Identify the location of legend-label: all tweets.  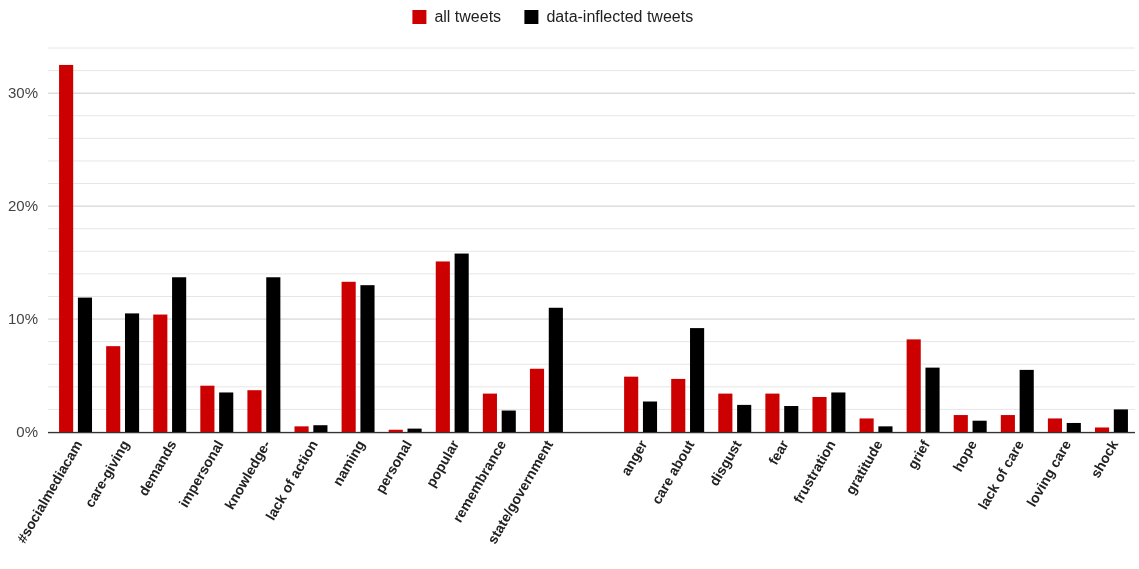
(468, 16).